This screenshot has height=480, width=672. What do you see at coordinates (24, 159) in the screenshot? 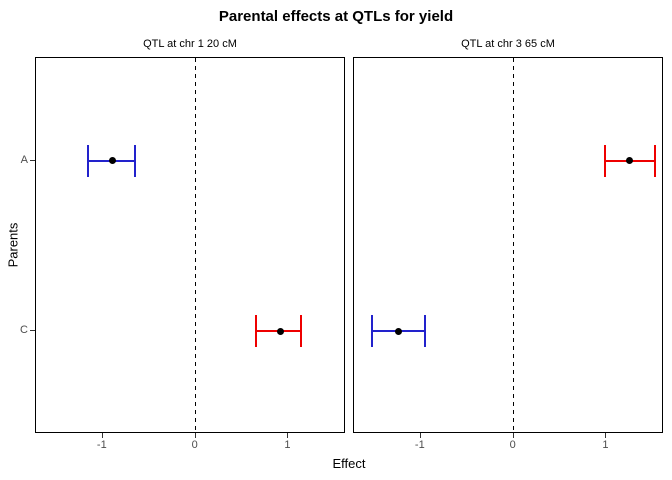
I see `y-tick-label: A` at bounding box center [24, 159].